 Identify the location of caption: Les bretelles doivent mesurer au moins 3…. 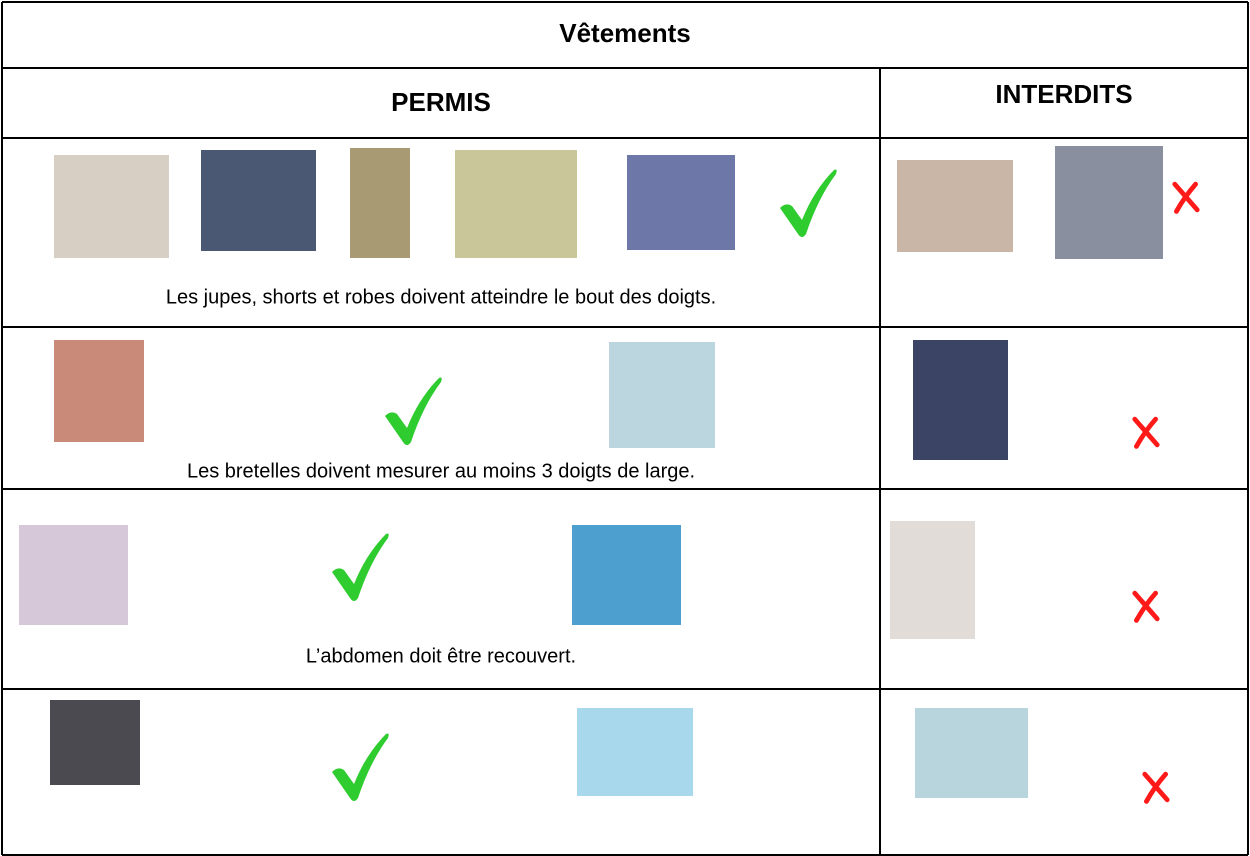
(441, 471).